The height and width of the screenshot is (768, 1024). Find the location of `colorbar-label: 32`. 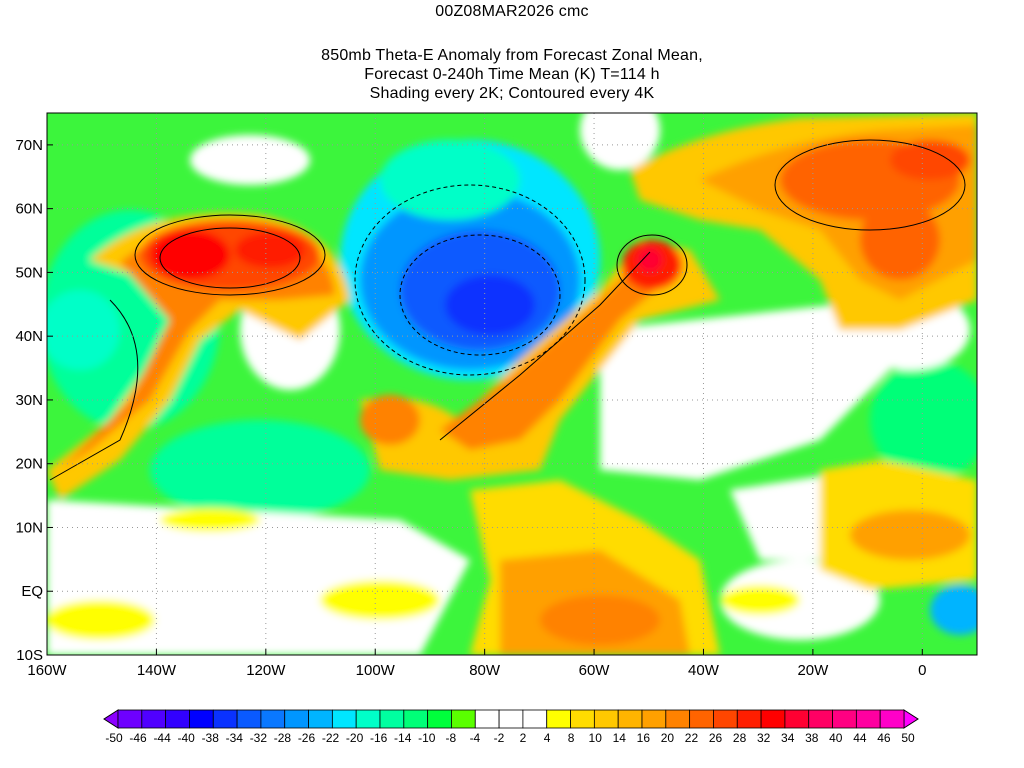

colorbar-label: 32 is located at coordinates (764, 738).